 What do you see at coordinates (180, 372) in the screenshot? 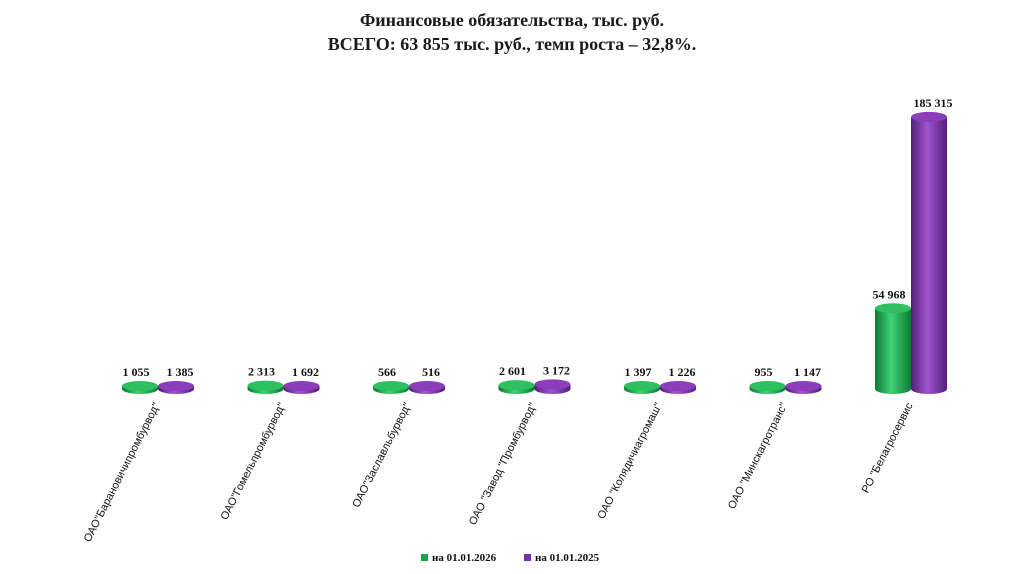
I see `data-label: 1 385` at bounding box center [180, 372].